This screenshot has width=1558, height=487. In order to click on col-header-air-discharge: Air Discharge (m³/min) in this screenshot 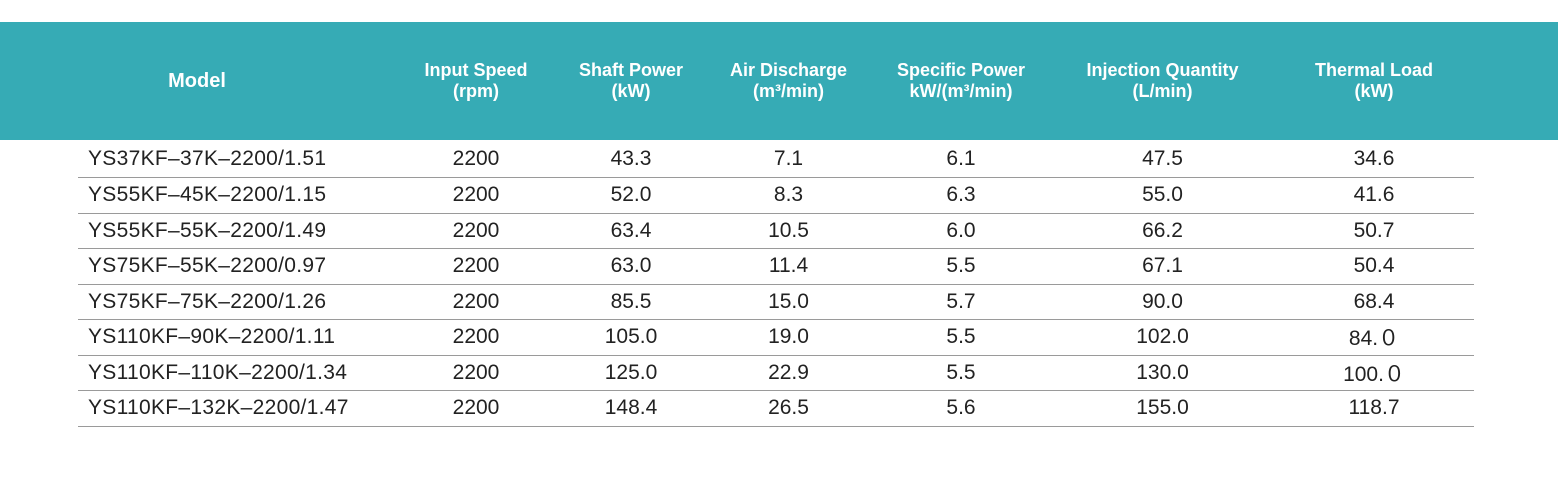, I will do `click(788, 81)`.